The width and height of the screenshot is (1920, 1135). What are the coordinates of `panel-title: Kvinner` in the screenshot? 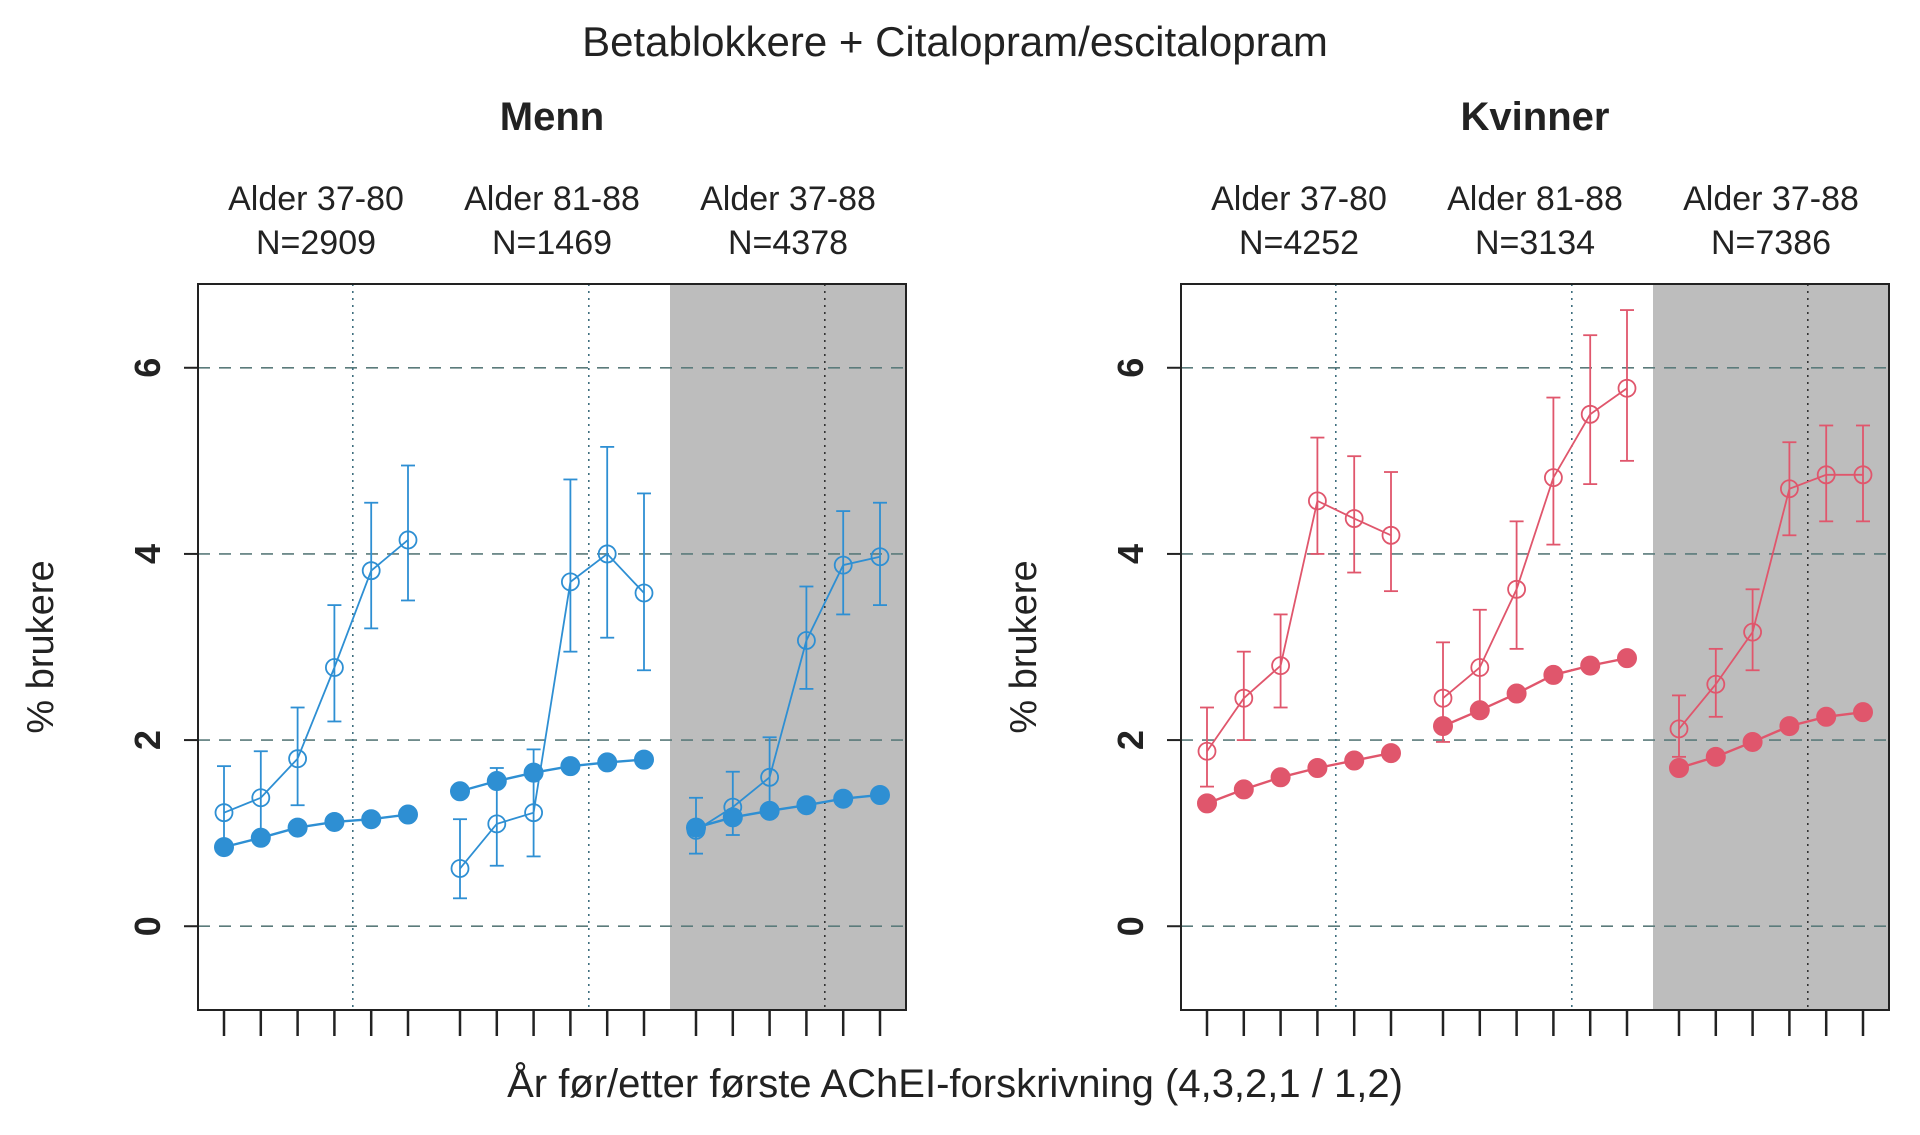 It's located at (1535, 117).